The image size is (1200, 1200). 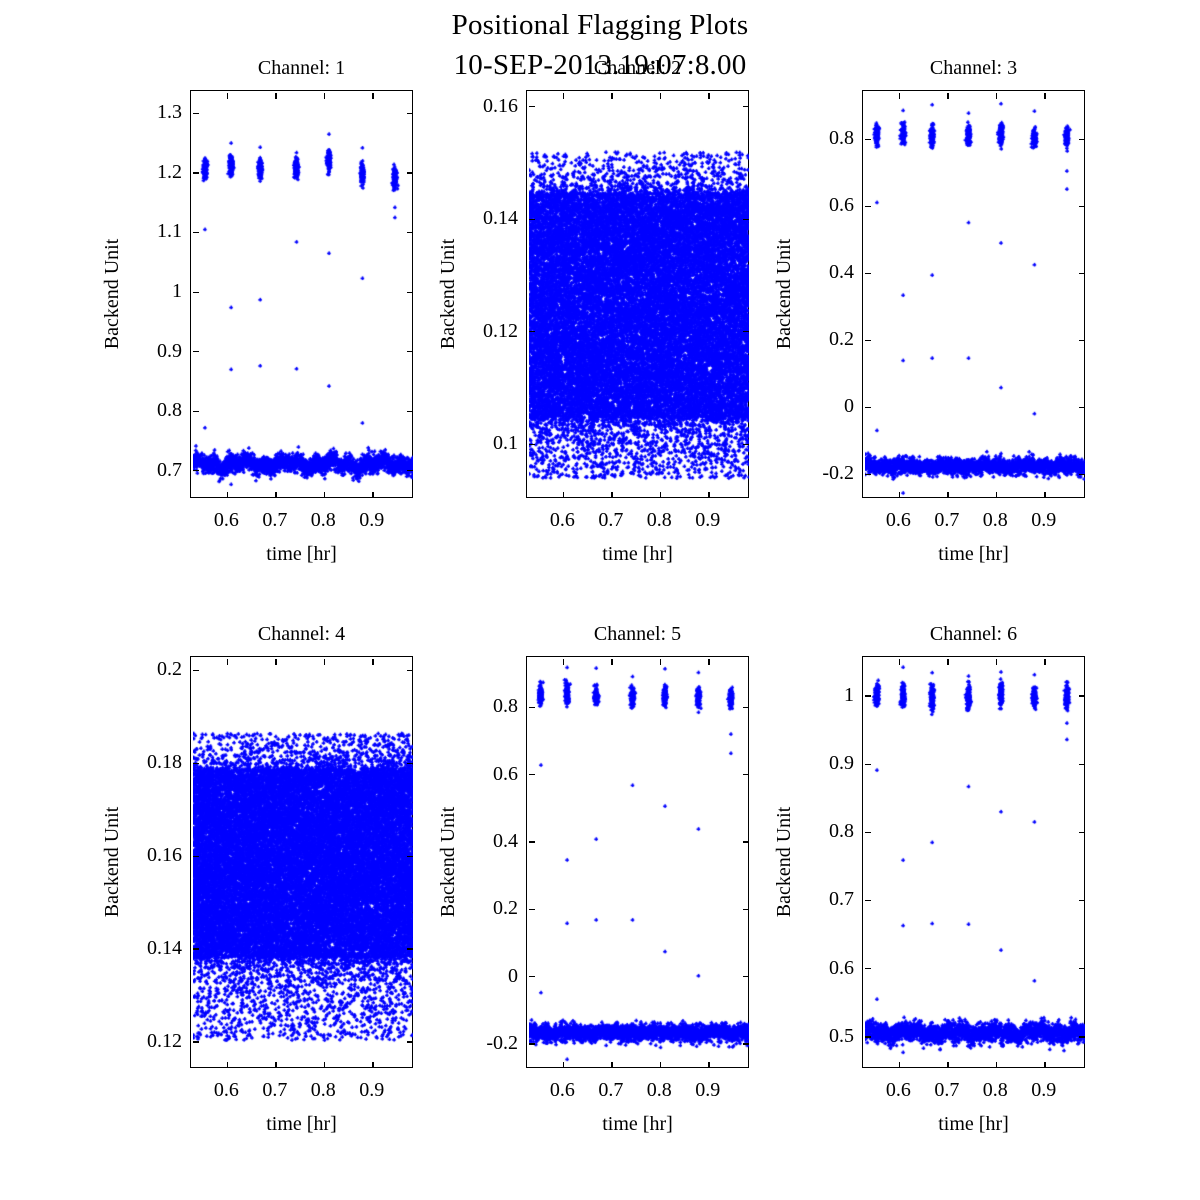 What do you see at coordinates (841, 1035) in the screenshot?
I see `y-tick-label: 0.5` at bounding box center [841, 1035].